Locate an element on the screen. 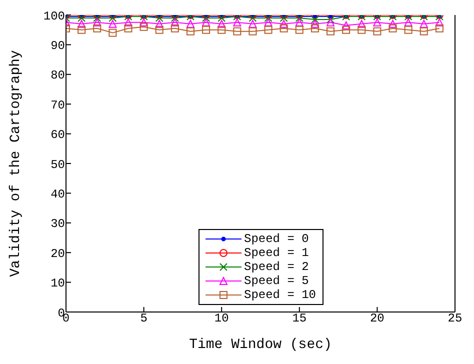 This screenshot has height=364, width=474. x-tick-label: 5 is located at coordinates (144, 319).